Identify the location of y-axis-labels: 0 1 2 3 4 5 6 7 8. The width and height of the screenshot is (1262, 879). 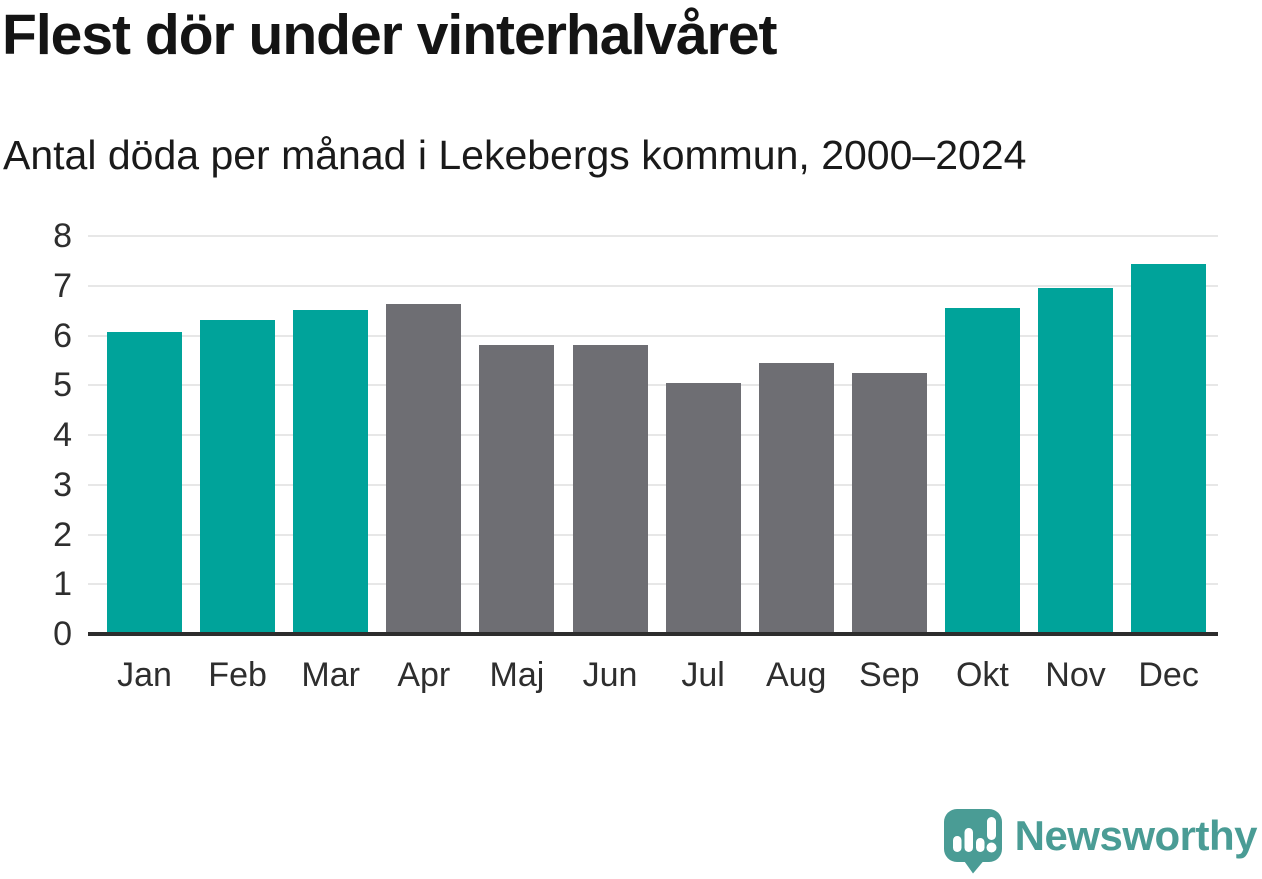
(36, 435).